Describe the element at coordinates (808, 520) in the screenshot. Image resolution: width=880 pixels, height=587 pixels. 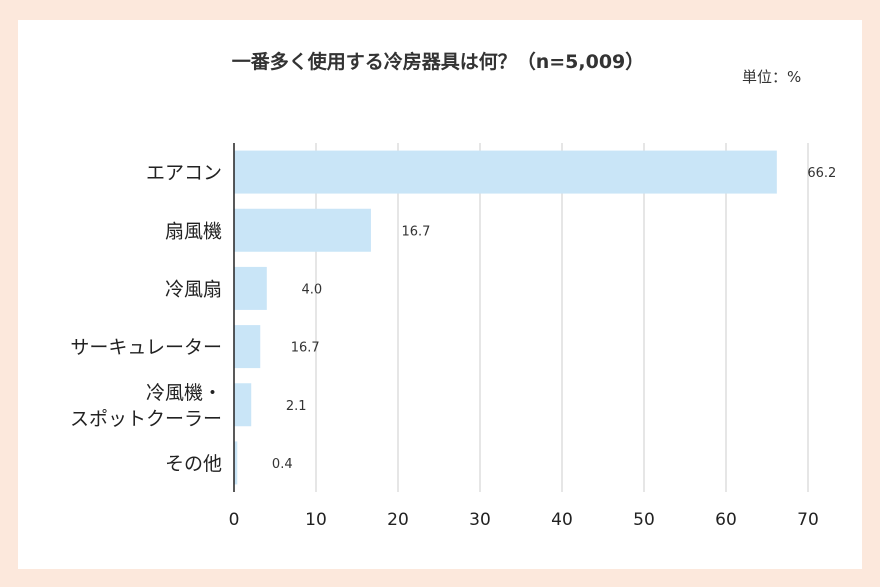
I see `x-tick-label: 70` at that location.